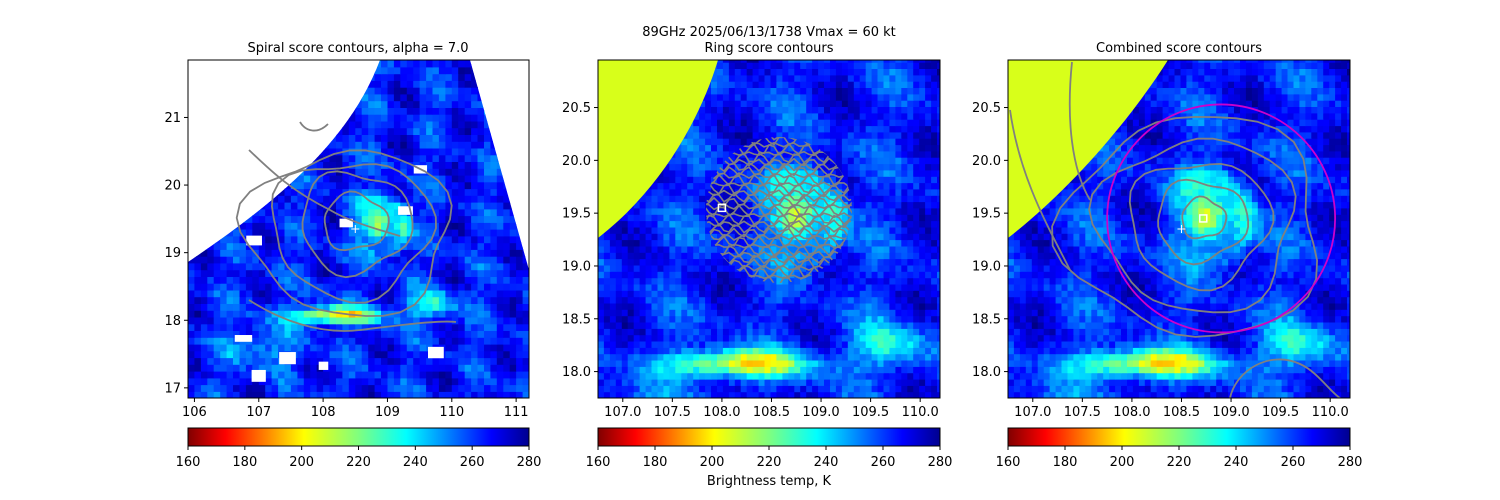 This screenshot has height=500, width=1500. Describe the element at coordinates (172, 321) in the screenshot. I see `y-tick-label: 18` at that location.